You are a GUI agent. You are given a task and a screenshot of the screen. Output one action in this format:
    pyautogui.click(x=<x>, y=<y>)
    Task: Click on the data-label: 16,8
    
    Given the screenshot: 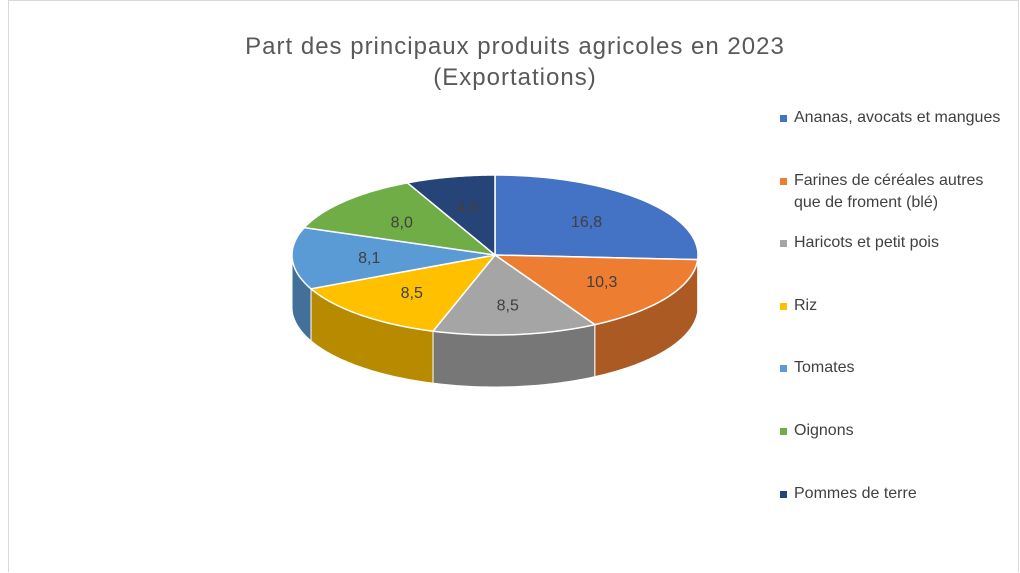 What is the action you would take?
    pyautogui.click(x=586, y=222)
    